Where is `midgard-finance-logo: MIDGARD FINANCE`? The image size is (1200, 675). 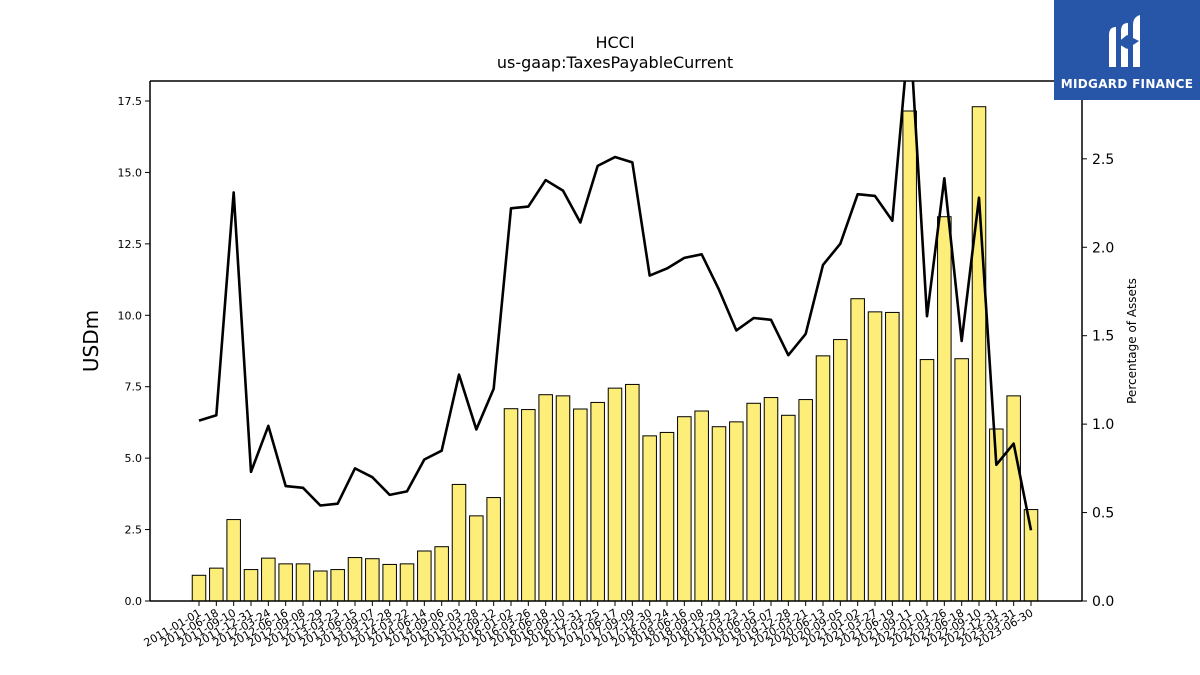 midgard-finance-logo: MIDGARD FINANCE is located at coordinates (1127, 50).